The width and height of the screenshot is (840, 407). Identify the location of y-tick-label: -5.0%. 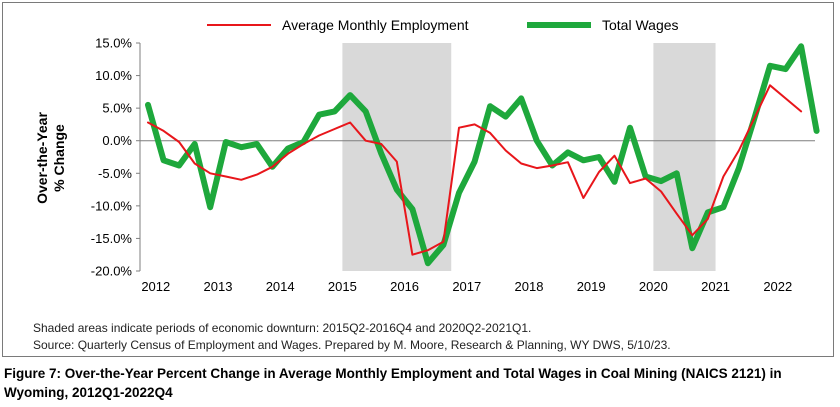
(115, 173).